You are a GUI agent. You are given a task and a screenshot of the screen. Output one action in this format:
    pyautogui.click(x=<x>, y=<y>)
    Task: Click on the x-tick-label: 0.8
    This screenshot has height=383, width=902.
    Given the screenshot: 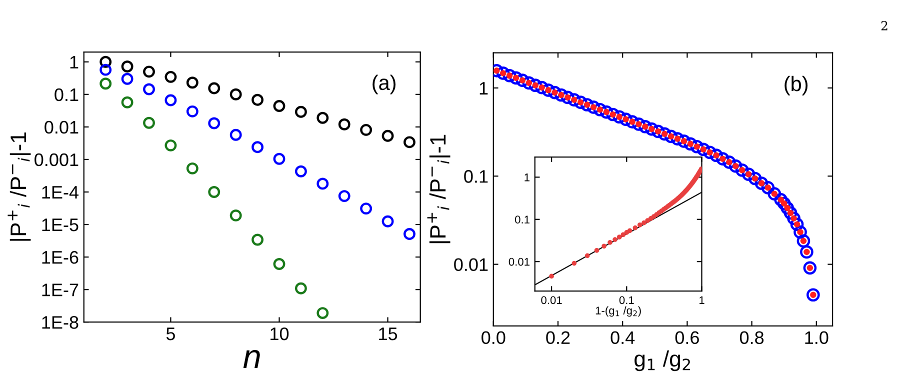 What is the action you would take?
    pyautogui.click(x=752, y=337)
    